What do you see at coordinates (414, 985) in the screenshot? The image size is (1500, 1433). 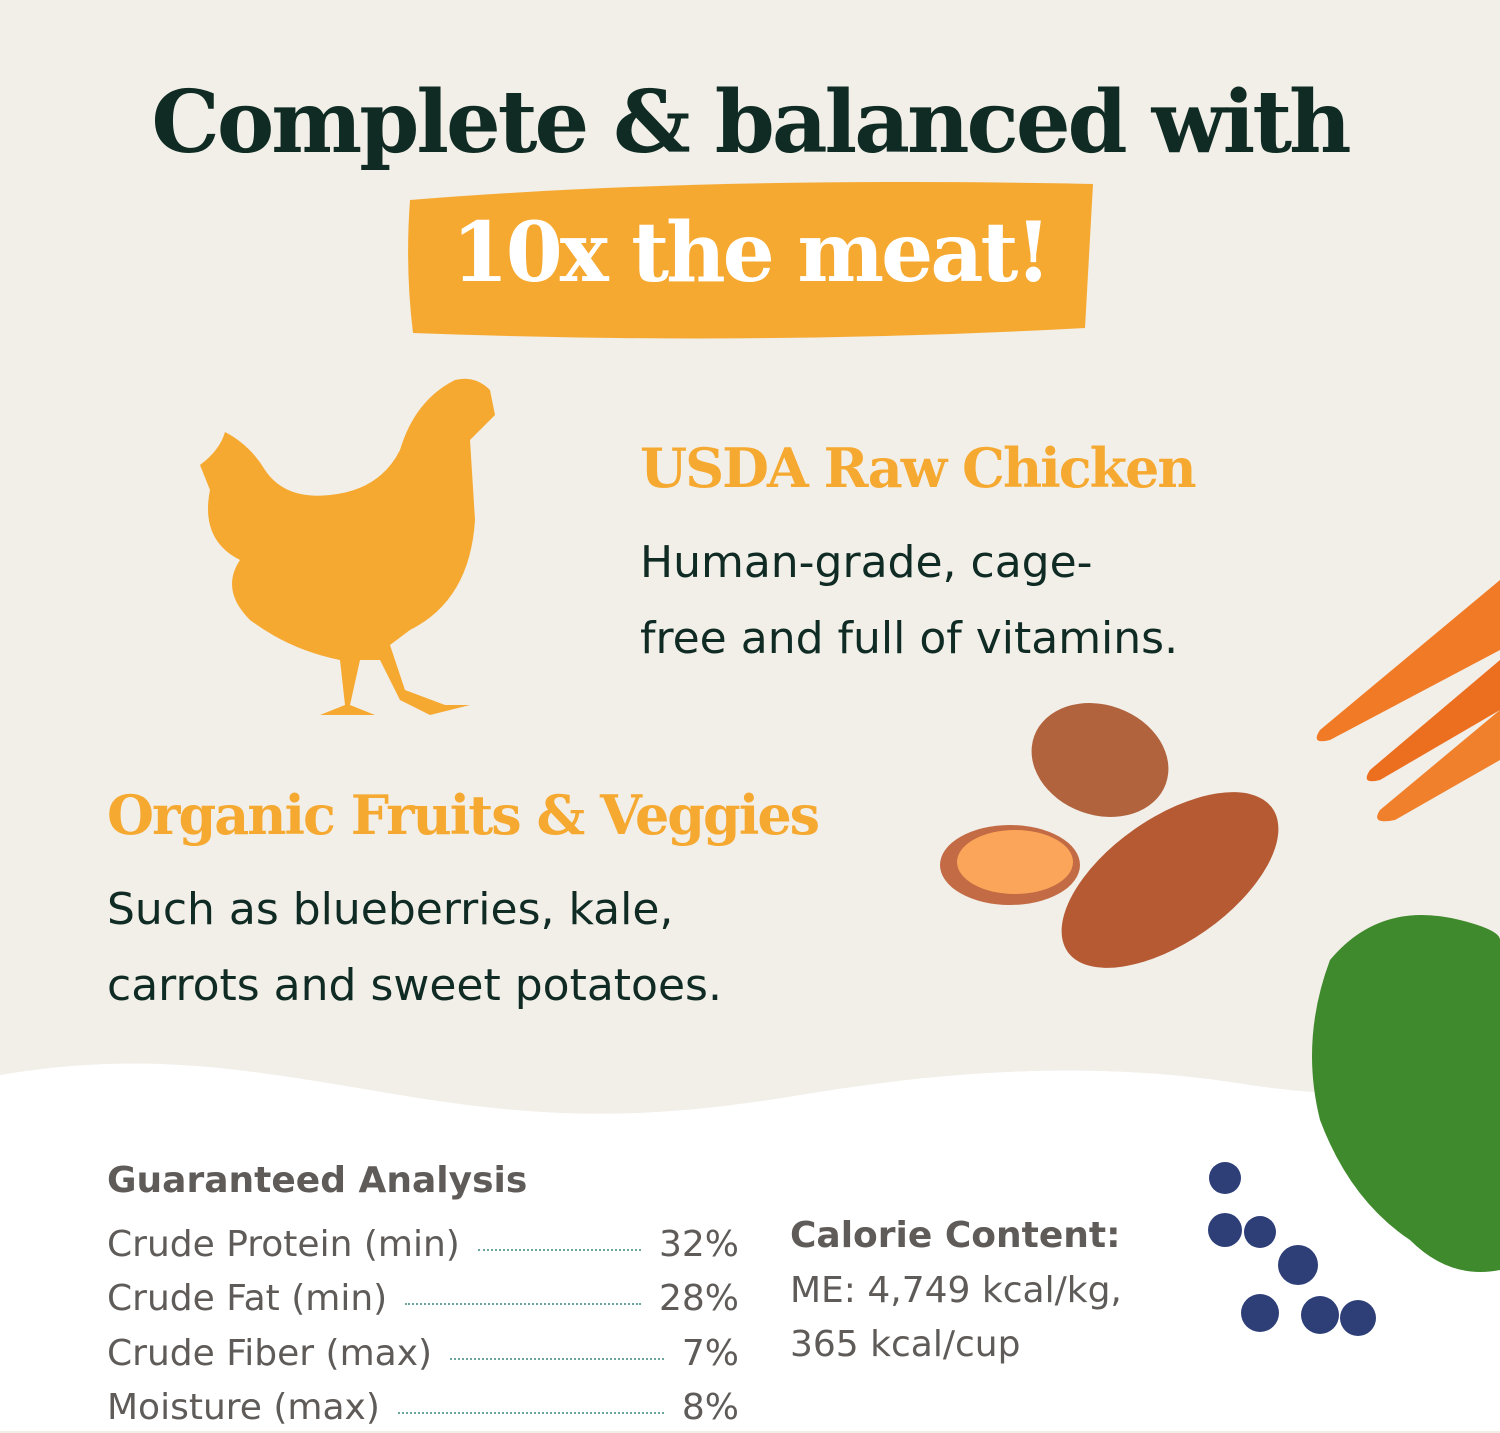 I see `produce-line-2: carrots and sweet potatoes.` at bounding box center [414, 985].